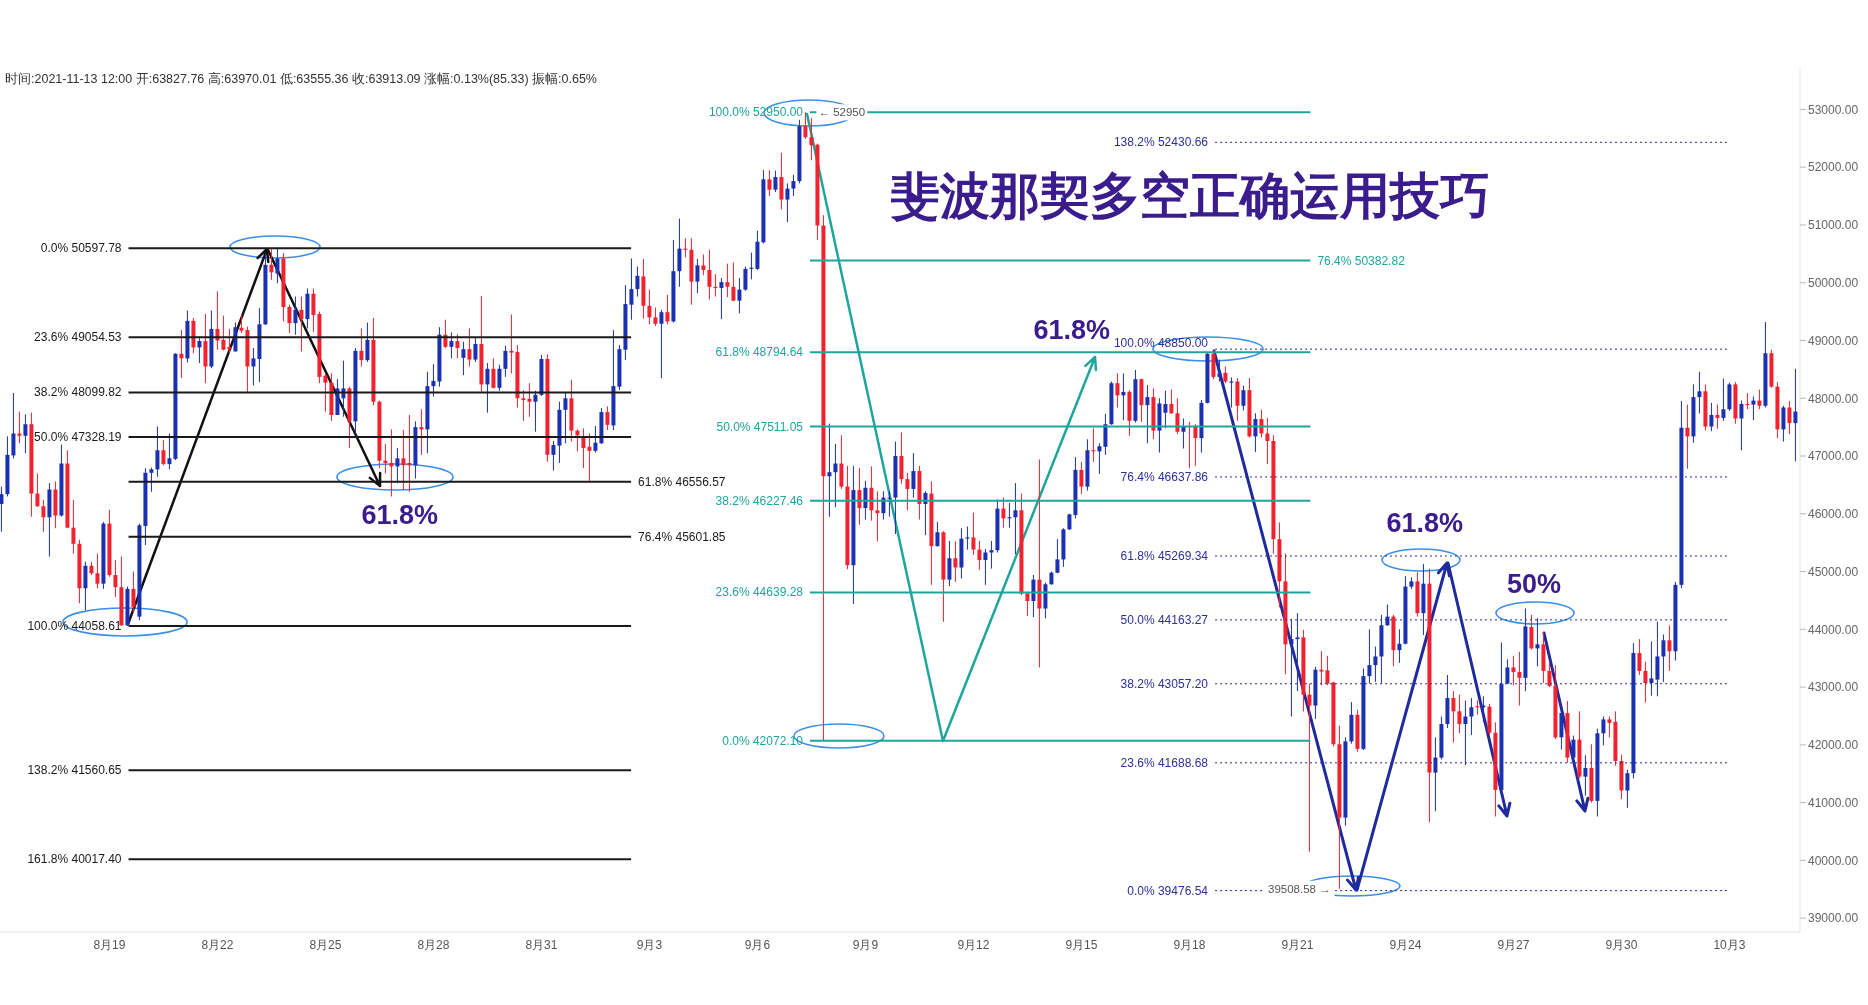 The height and width of the screenshot is (1005, 1868). Describe the element at coordinates (1833, 340) in the screenshot. I see `y-tick-label: 49000.00` at that location.